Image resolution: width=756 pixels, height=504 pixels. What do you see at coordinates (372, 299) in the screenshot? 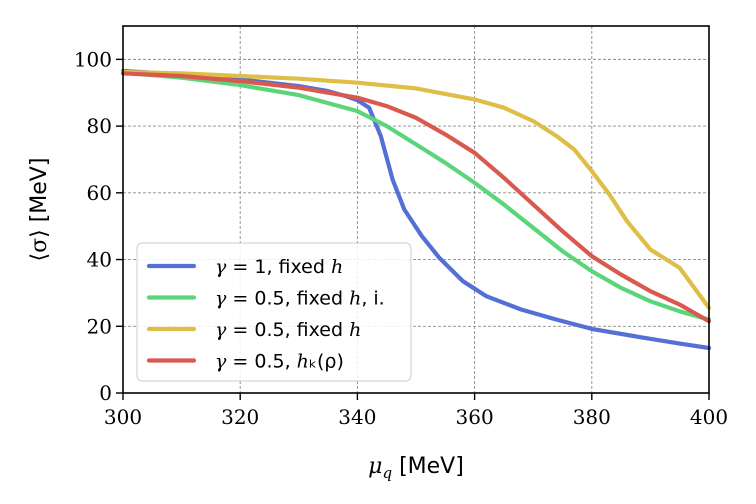
I see `legend-label-part: , i.` at bounding box center [372, 299].